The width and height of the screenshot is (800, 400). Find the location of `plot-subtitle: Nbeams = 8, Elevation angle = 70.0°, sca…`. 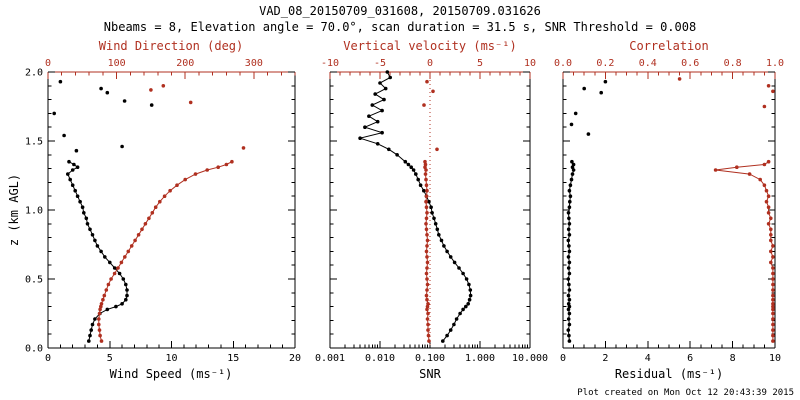

plot-subtitle: Nbeams = 8, Elevation angle = 70.0°, sca… is located at coordinates (400, 27).